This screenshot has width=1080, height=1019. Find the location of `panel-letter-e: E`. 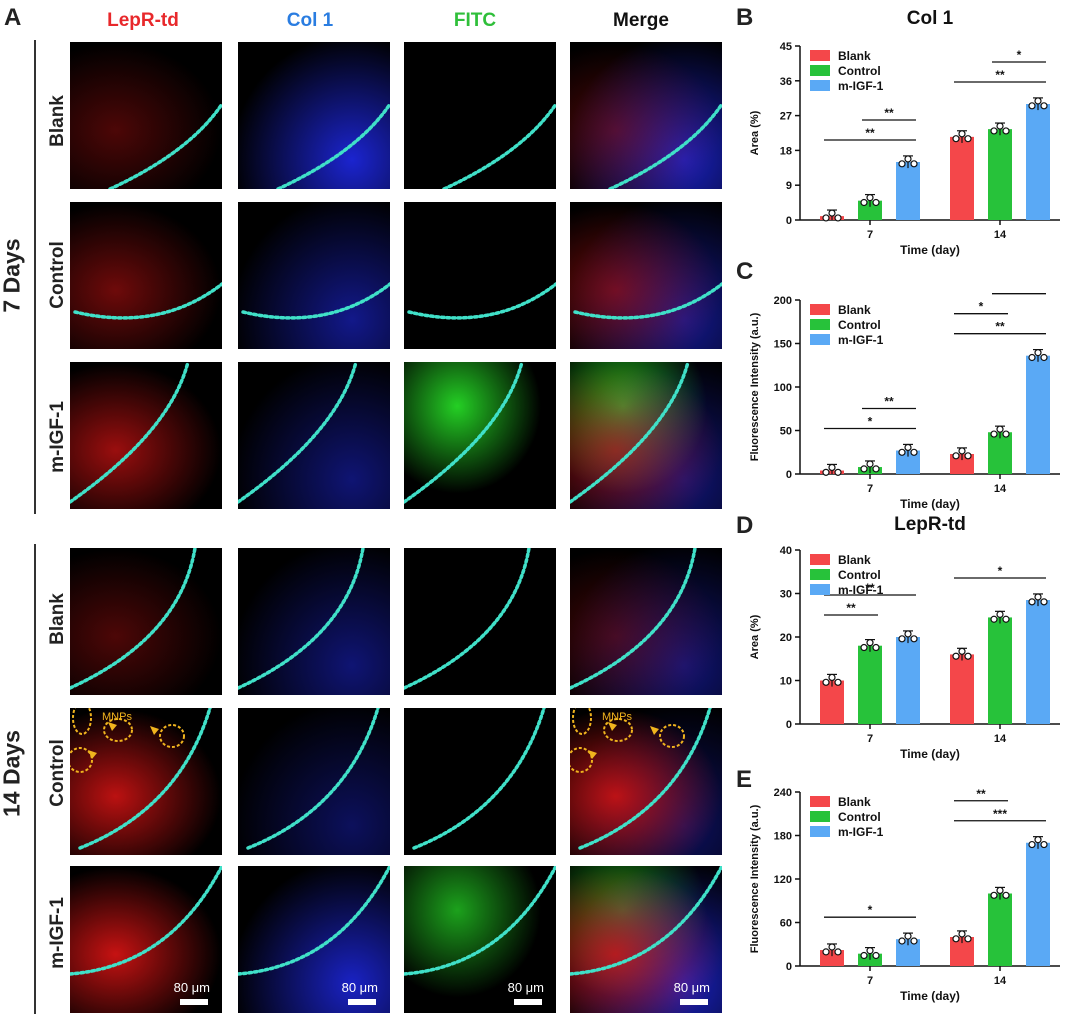

panel-letter-e: E is located at coordinates (744, 779).